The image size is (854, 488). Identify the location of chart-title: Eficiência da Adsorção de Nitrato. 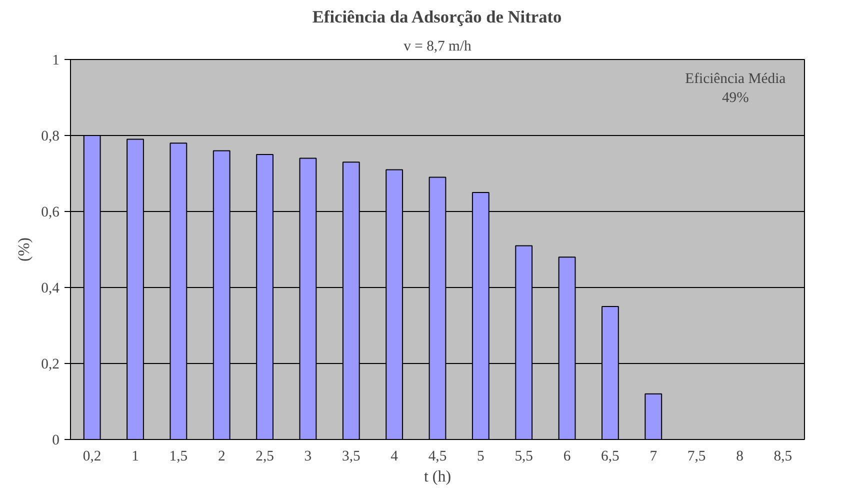
(437, 17).